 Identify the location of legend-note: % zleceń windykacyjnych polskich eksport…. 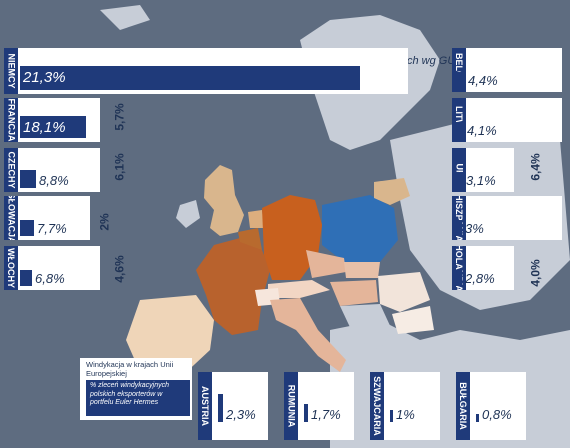
(138, 398).